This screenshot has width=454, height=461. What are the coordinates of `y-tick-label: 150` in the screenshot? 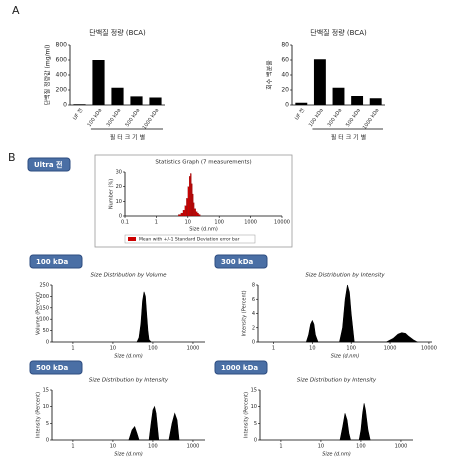 It's located at (44, 308).